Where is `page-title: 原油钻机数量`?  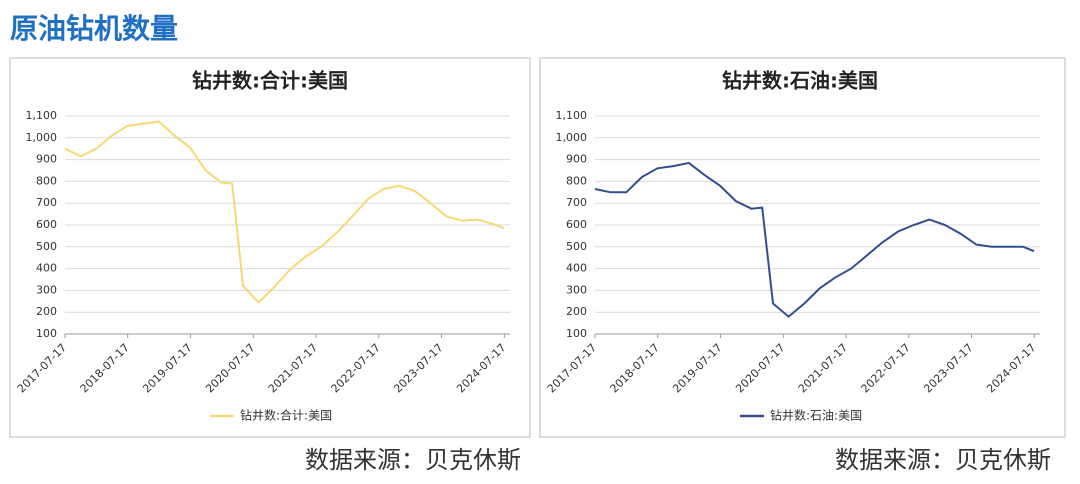
page-title: 原油钻机数量 is located at coordinates (94, 28).